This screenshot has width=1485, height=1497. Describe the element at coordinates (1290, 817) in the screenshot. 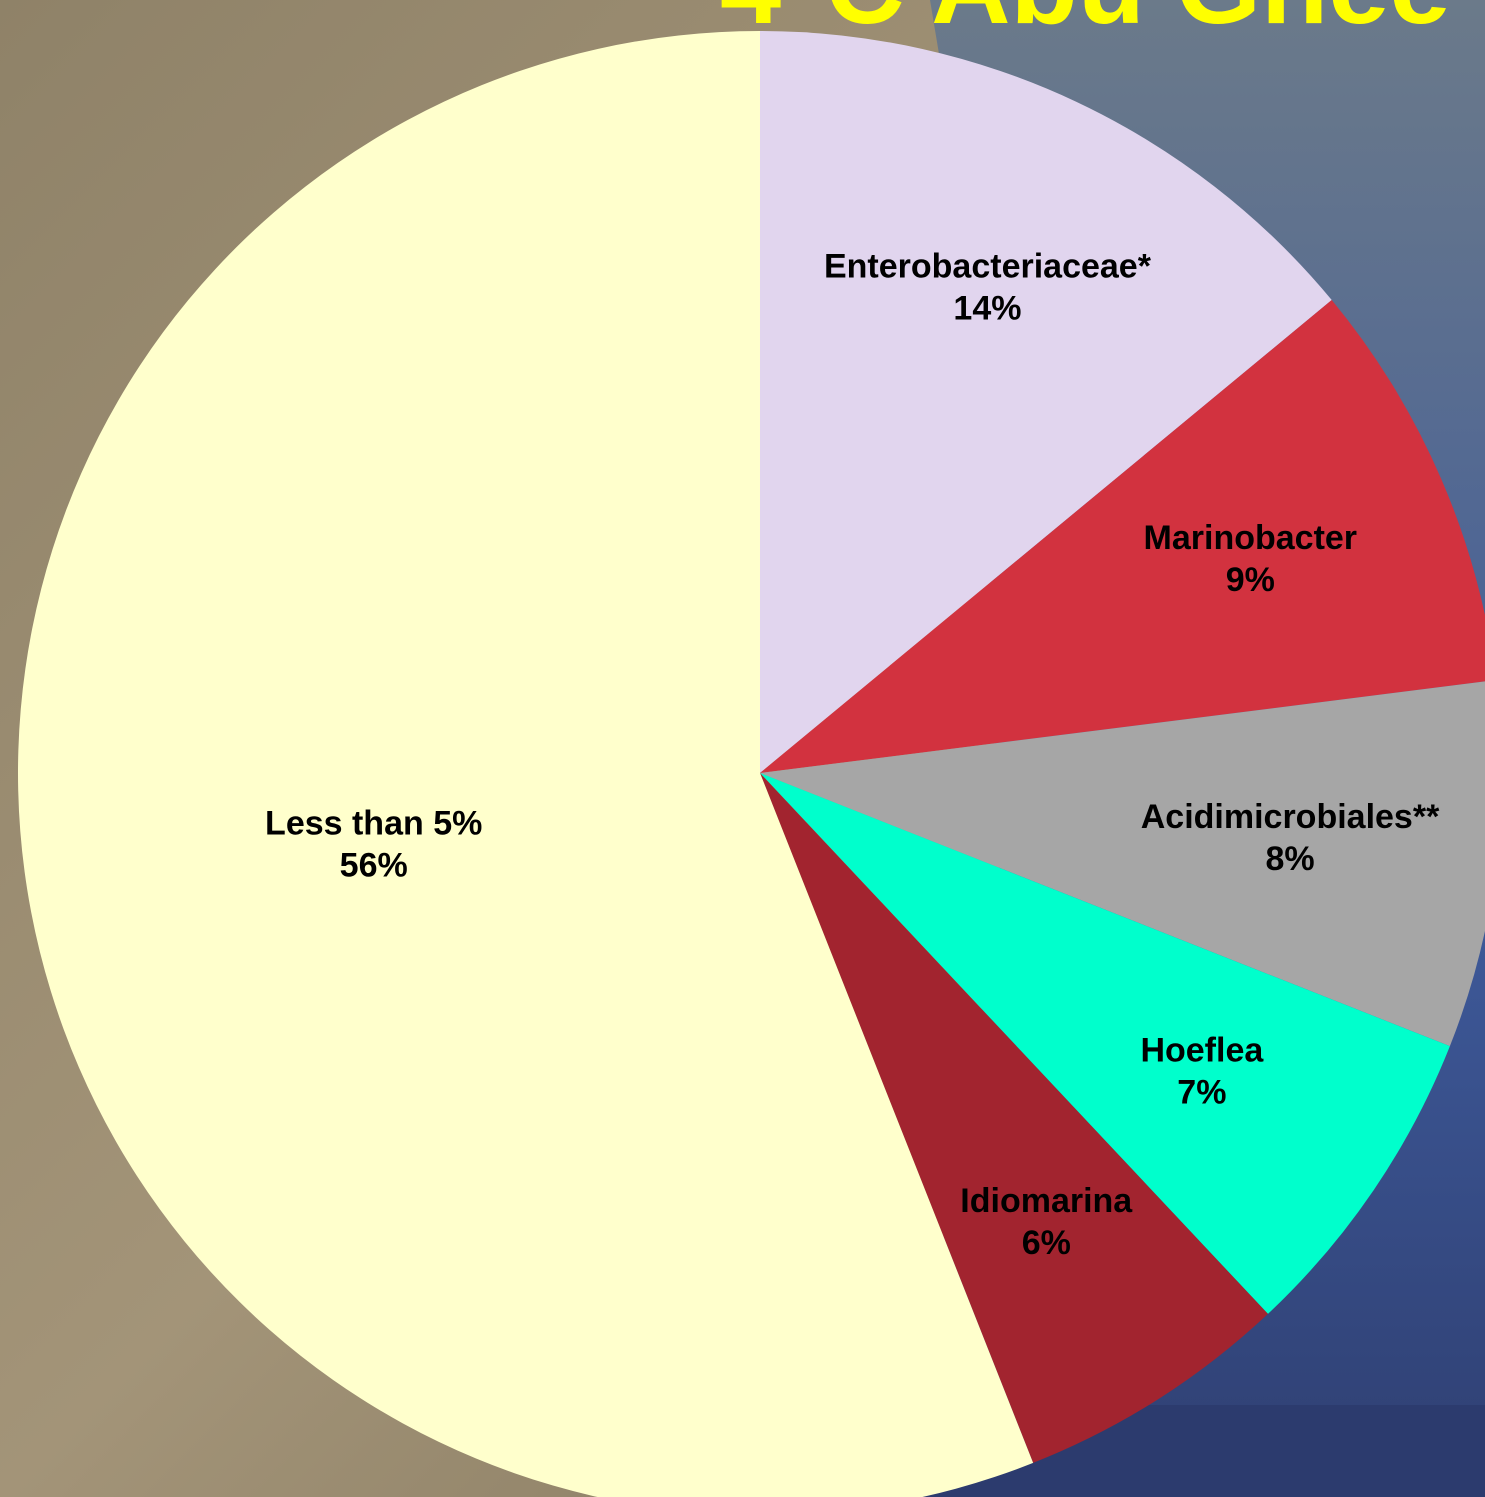

I see `slice-label: Acidimicrobiales**` at that location.